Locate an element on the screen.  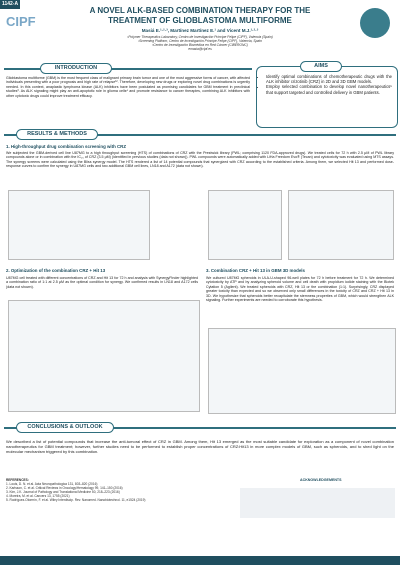
logo: CIPF is located at coordinates (21, 21).